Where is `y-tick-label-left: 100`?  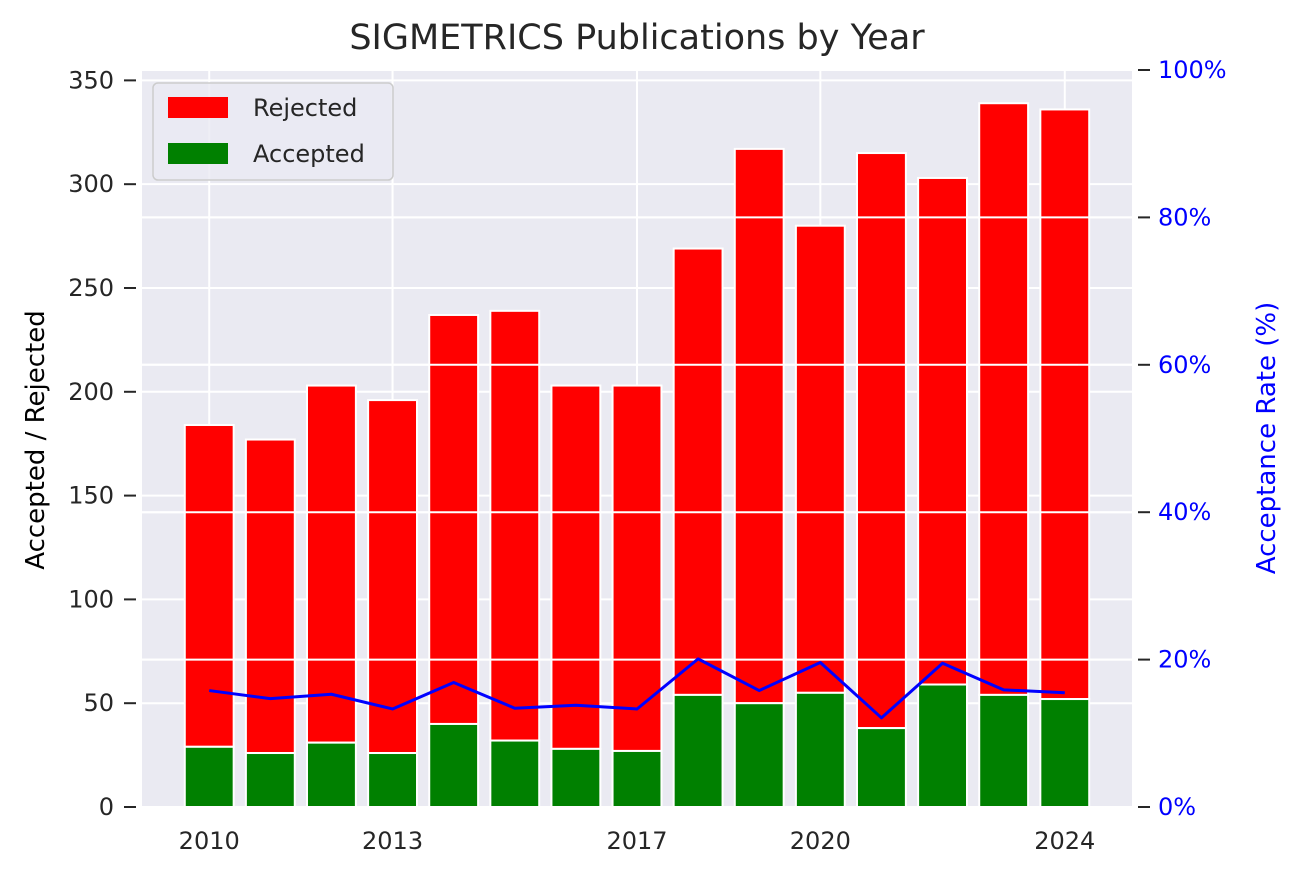 y-tick-label-left: 100 is located at coordinates (91, 599).